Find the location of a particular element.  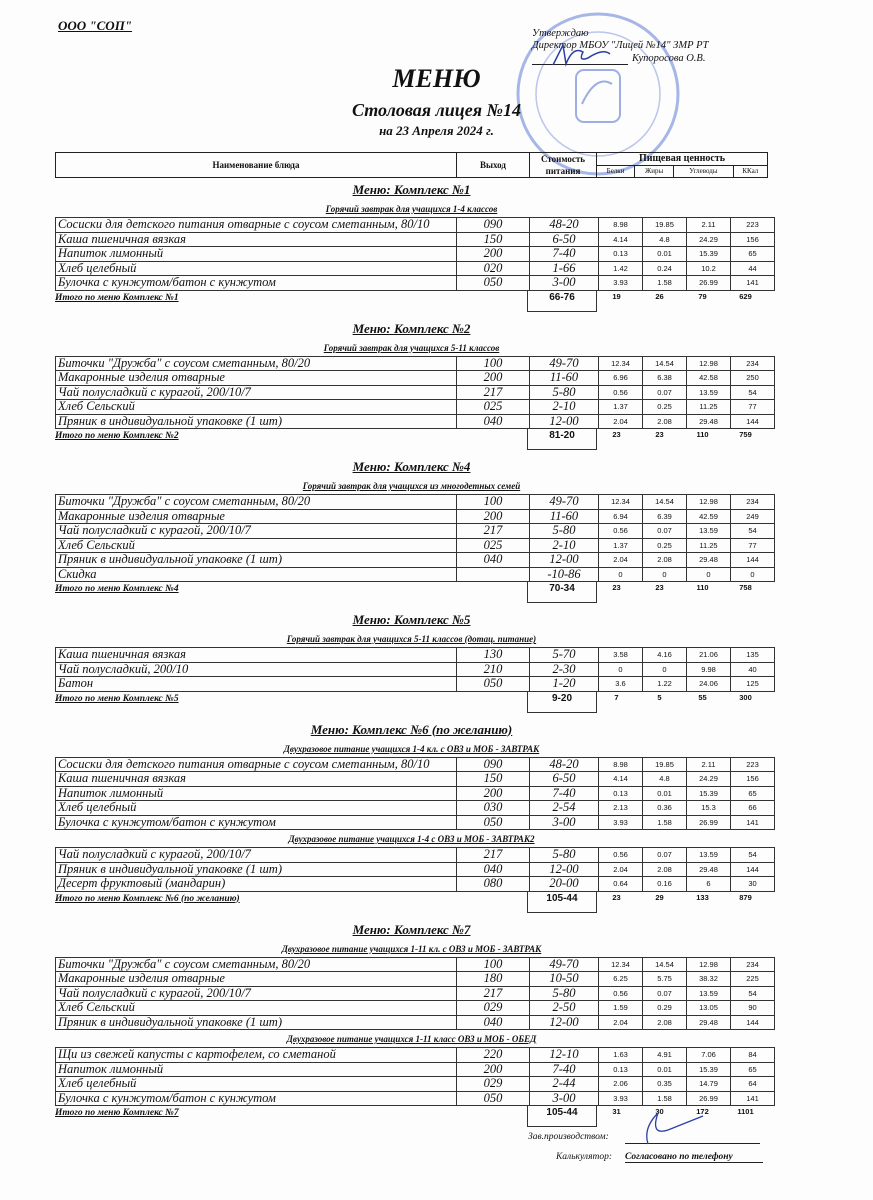

dish-protein: 8.98 is located at coordinates (620, 225).